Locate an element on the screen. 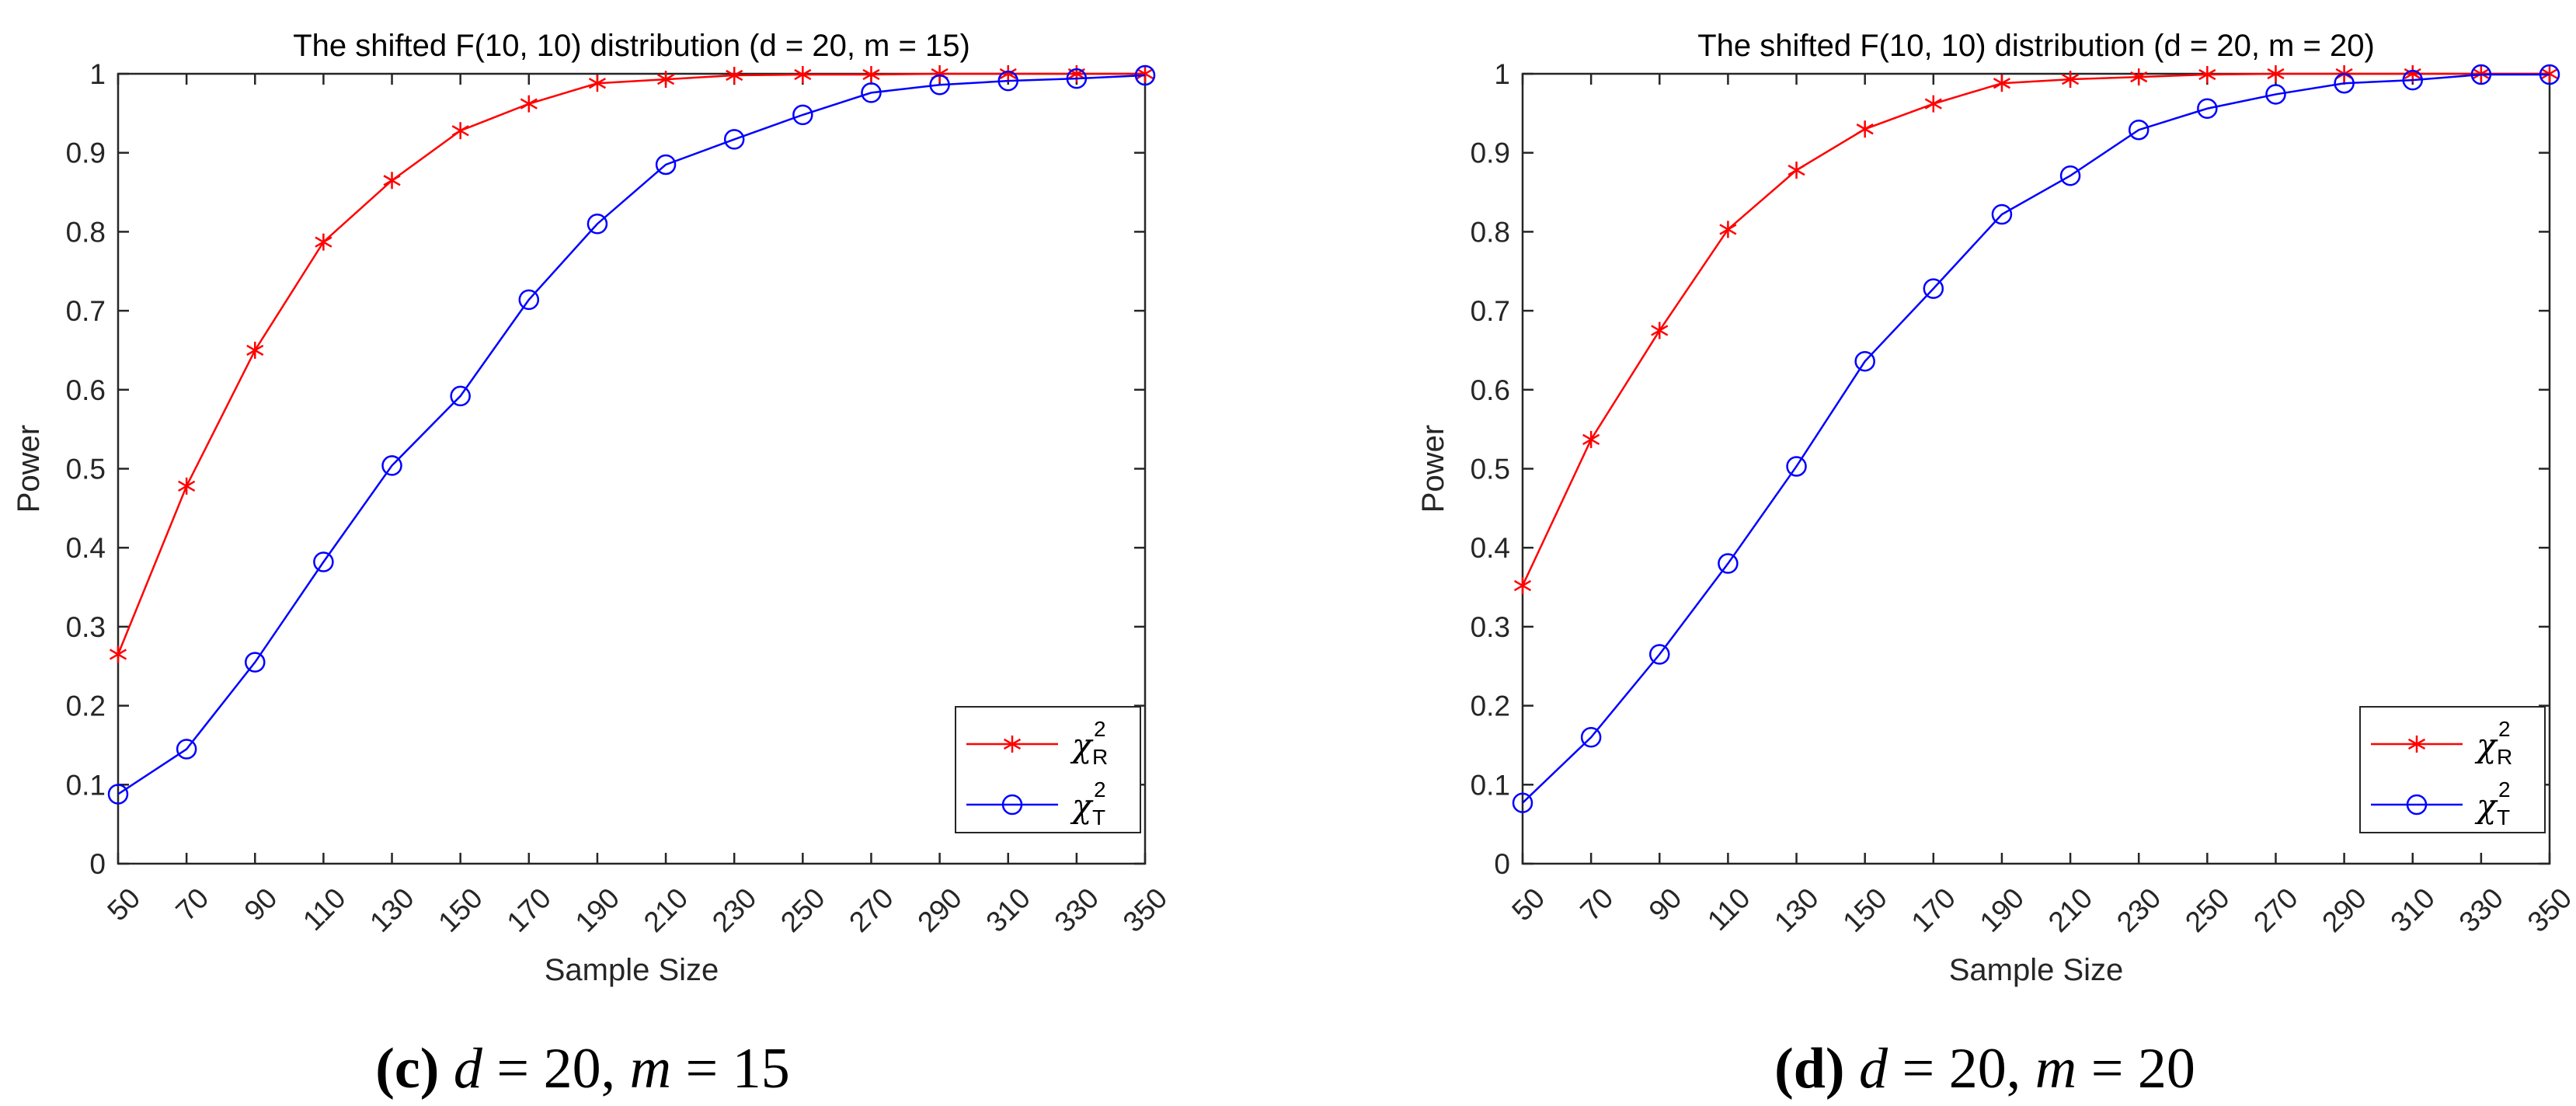 The image size is (2576, 1106). x-tick-label: 350 is located at coordinates (2549, 910).